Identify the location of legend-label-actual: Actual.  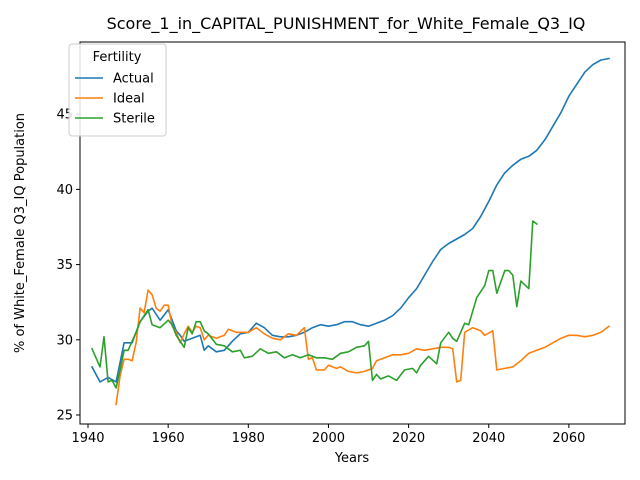
(133, 79).